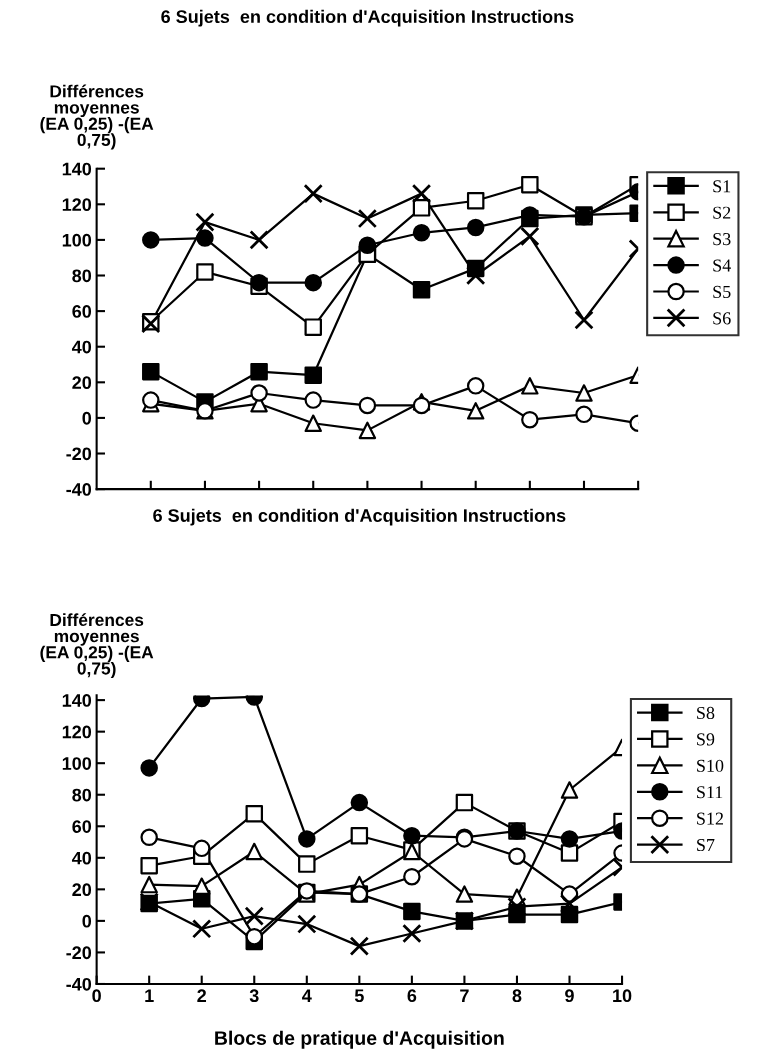 This screenshot has height=1061, width=767. What do you see at coordinates (517, 996) in the screenshot?
I see `x-tick-label: 8` at bounding box center [517, 996].